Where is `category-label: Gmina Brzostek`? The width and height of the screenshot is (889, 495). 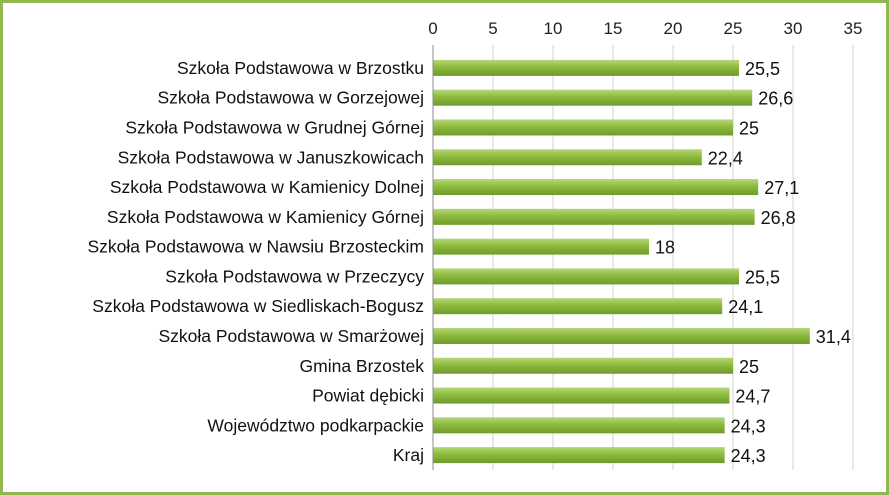 category-label: Gmina Brzostek is located at coordinates (362, 366).